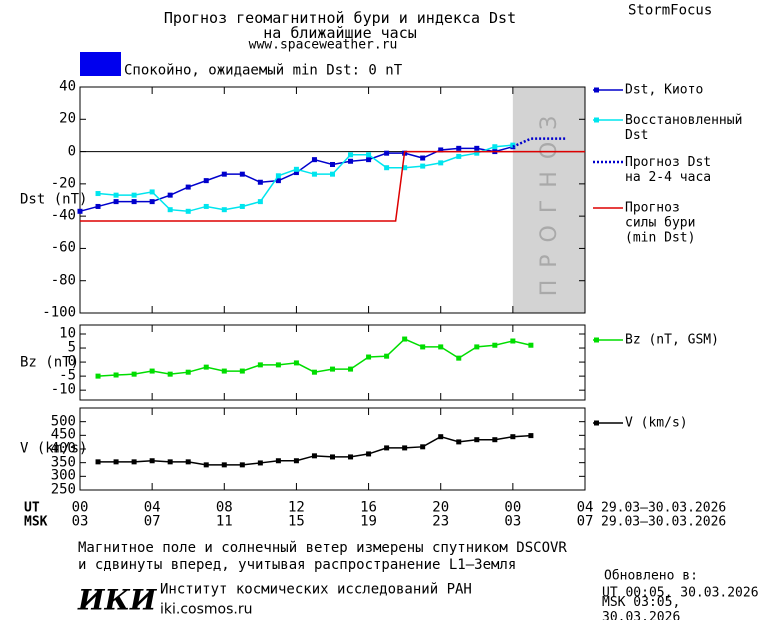 The height and width of the screenshot is (620, 760). What do you see at coordinates (664, 508) in the screenshot?
I see `date-range: 29.03–30.03.2026` at bounding box center [664, 508].